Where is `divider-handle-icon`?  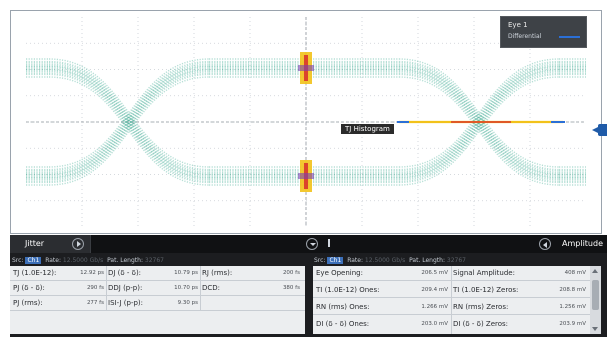
divider-handle-icon is located at coordinates (329, 243).